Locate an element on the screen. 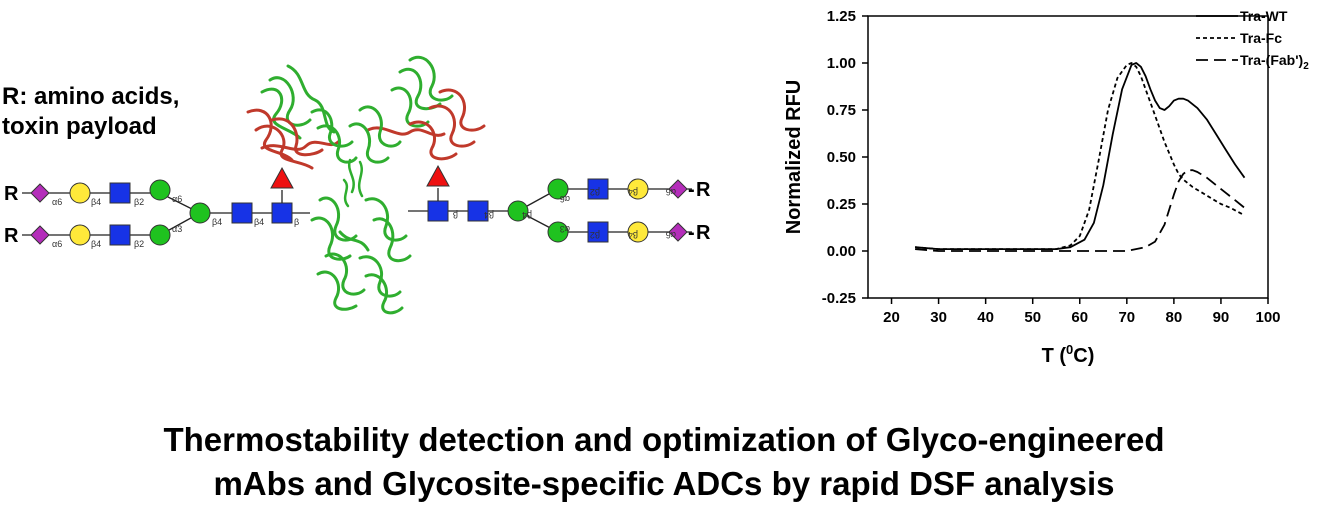 The height and width of the screenshot is (508, 1328). fc-region is located at coordinates (361, 255).